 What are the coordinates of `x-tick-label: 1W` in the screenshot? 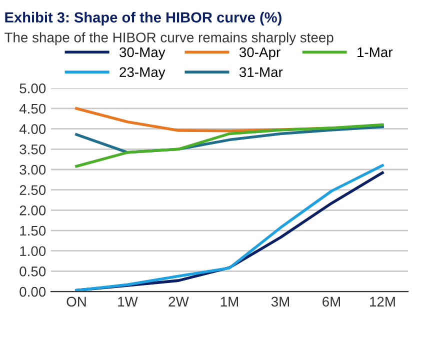 It's located at (128, 301).